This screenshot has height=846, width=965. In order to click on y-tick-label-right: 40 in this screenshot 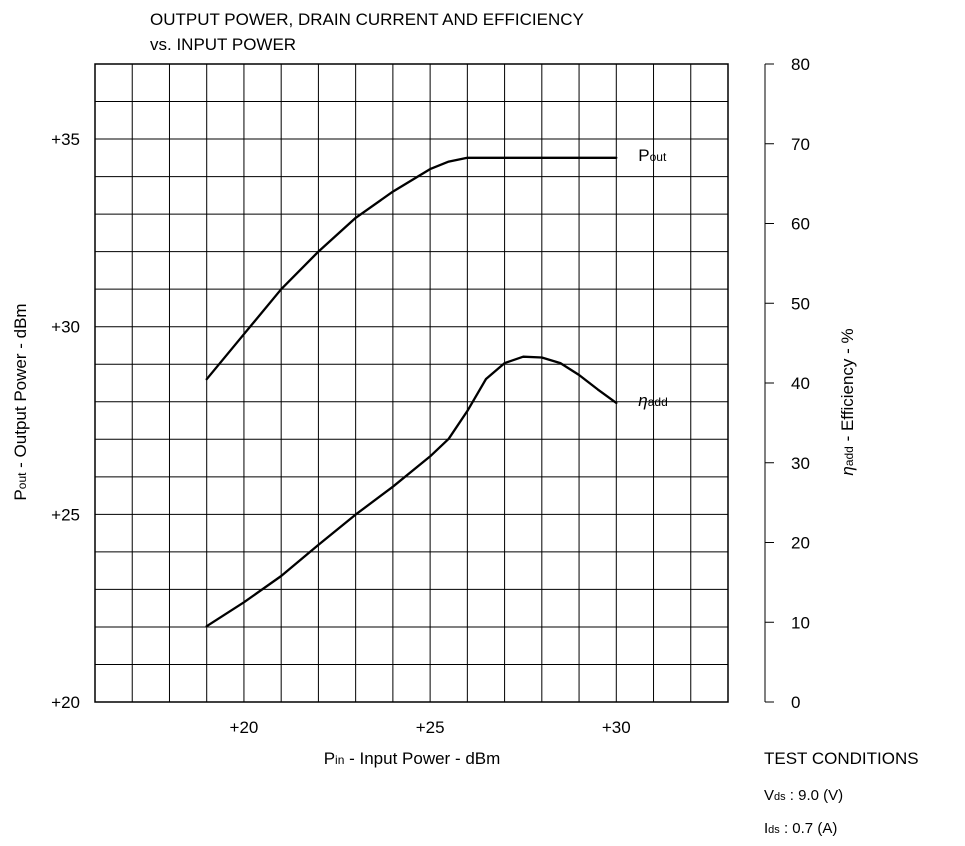, I will do `click(800, 383)`.